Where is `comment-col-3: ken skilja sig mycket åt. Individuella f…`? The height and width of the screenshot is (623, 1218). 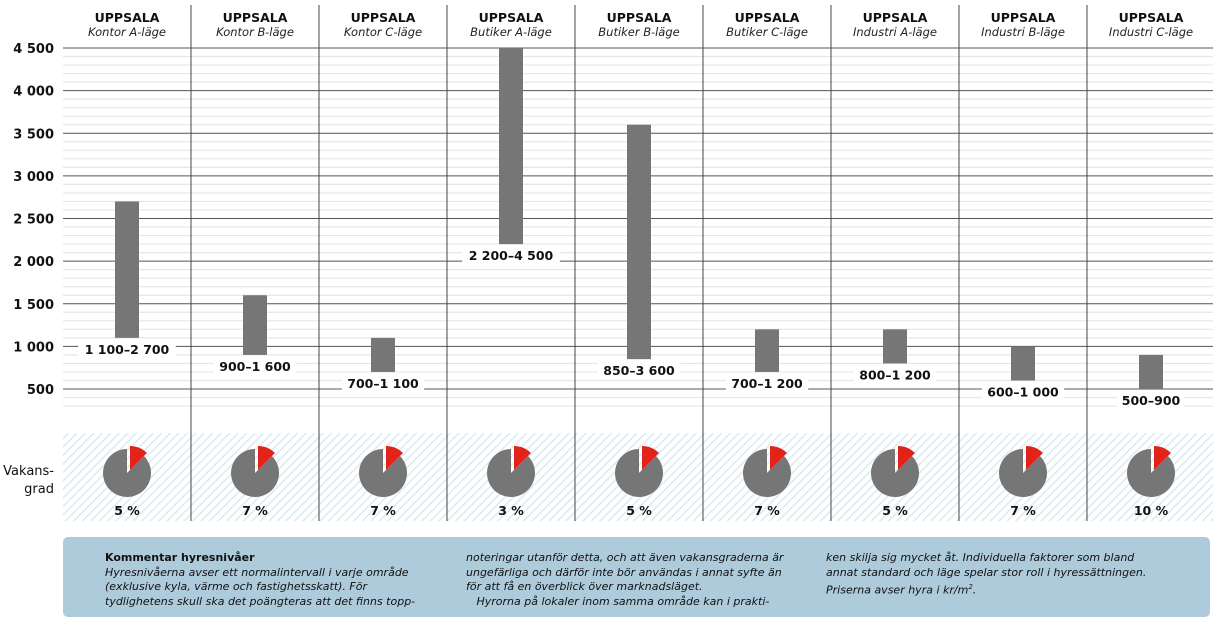
comment-col-3: ken skilja sig mycket åt. Individuella f… is located at coordinates (986, 574).